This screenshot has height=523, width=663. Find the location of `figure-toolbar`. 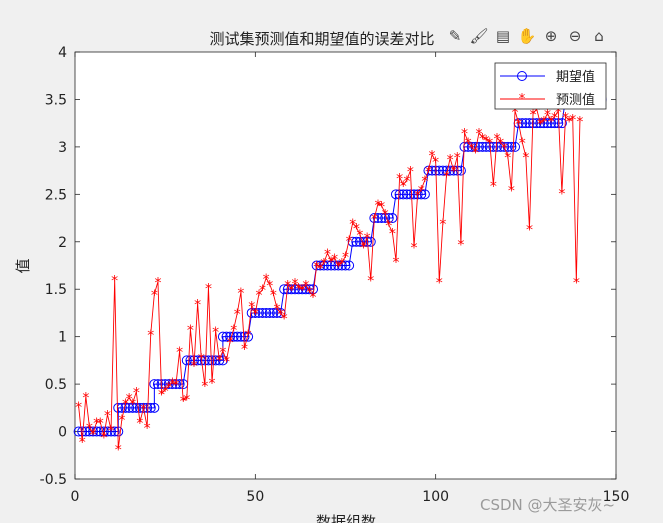

figure-toolbar is located at coordinates (331, 4).